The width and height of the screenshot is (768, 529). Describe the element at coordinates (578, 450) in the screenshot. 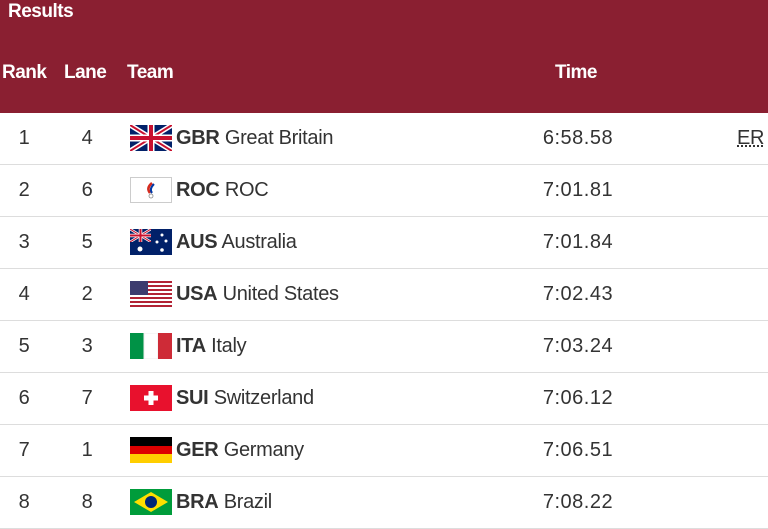

I see `time: 7:06.51` at that location.